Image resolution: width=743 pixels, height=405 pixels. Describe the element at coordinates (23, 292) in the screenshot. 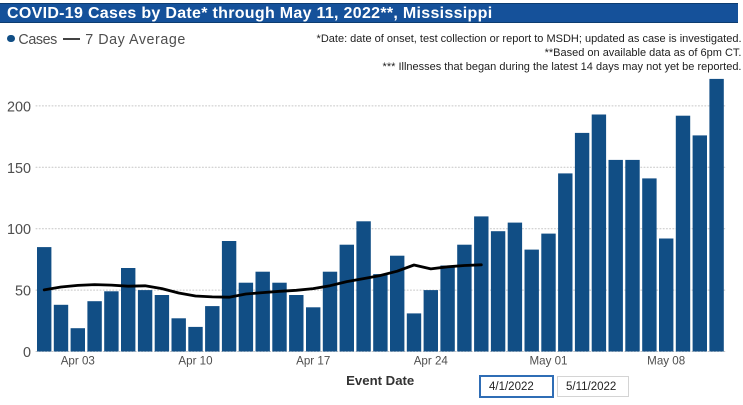

I see `svg-text: 50` at that location.